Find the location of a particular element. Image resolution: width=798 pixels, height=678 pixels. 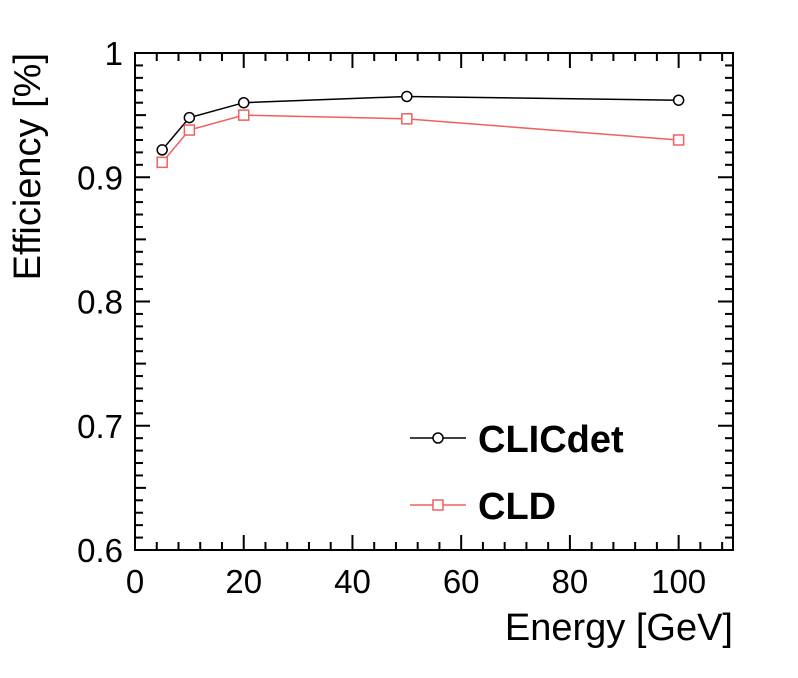

x-tick-label: 0 is located at coordinates (135, 581).